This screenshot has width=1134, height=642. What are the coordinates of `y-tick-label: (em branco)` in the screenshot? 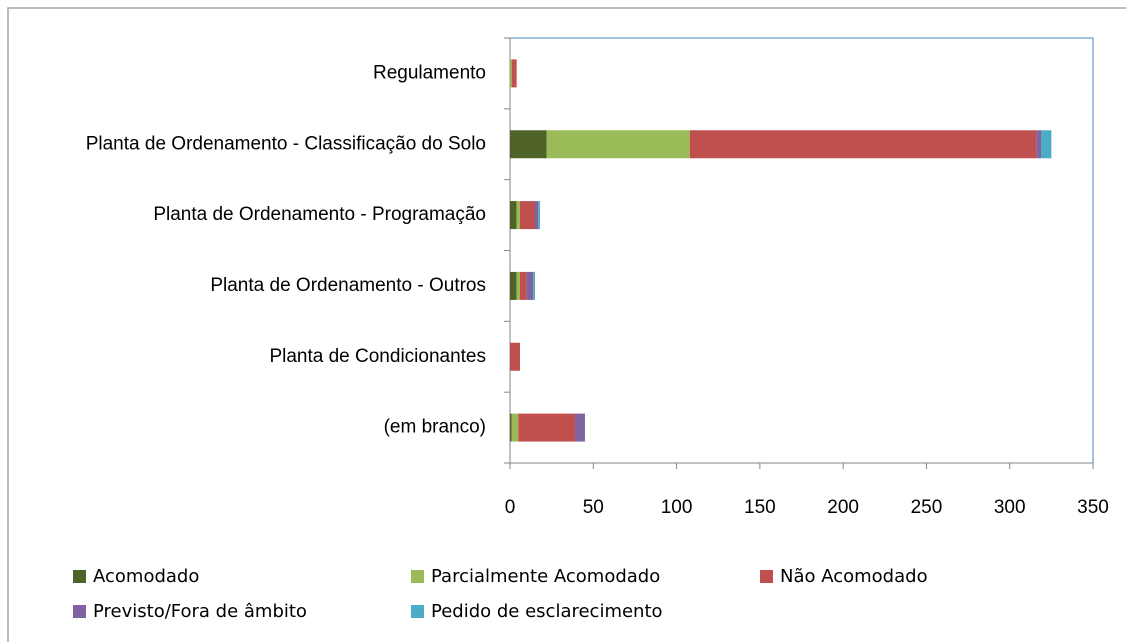 It's located at (435, 427).